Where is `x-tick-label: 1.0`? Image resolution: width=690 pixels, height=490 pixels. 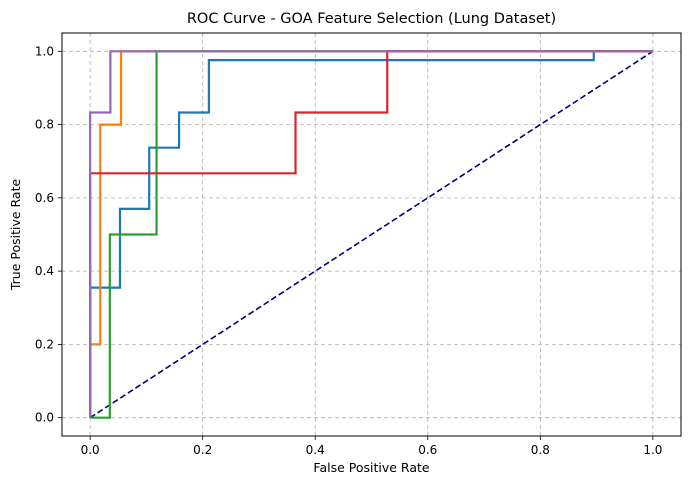
x-tick-label: 1.0 is located at coordinates (652, 450).